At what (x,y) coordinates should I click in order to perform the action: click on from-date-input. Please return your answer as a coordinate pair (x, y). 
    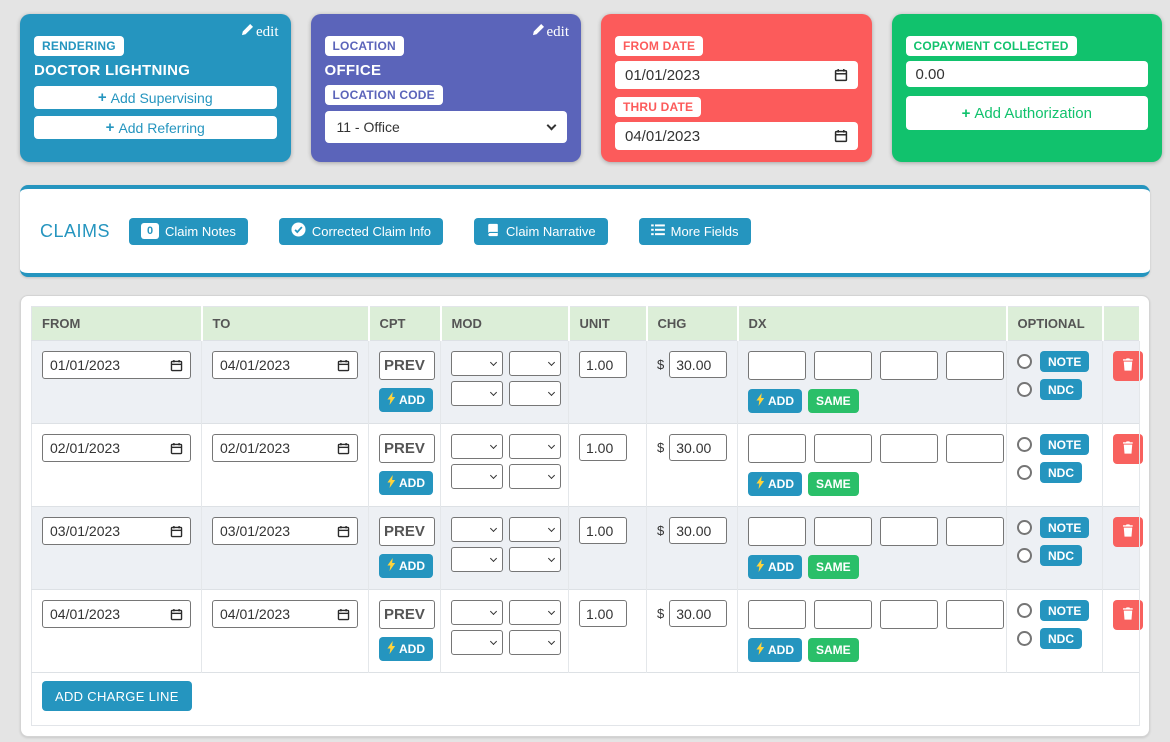
    Looking at the image, I should click on (729, 75).